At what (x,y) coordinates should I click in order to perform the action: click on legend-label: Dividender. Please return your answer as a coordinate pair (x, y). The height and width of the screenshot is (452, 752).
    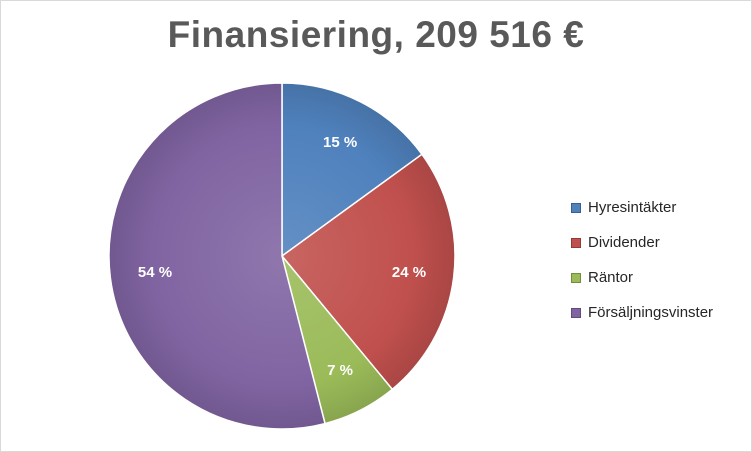
    Looking at the image, I should click on (624, 242).